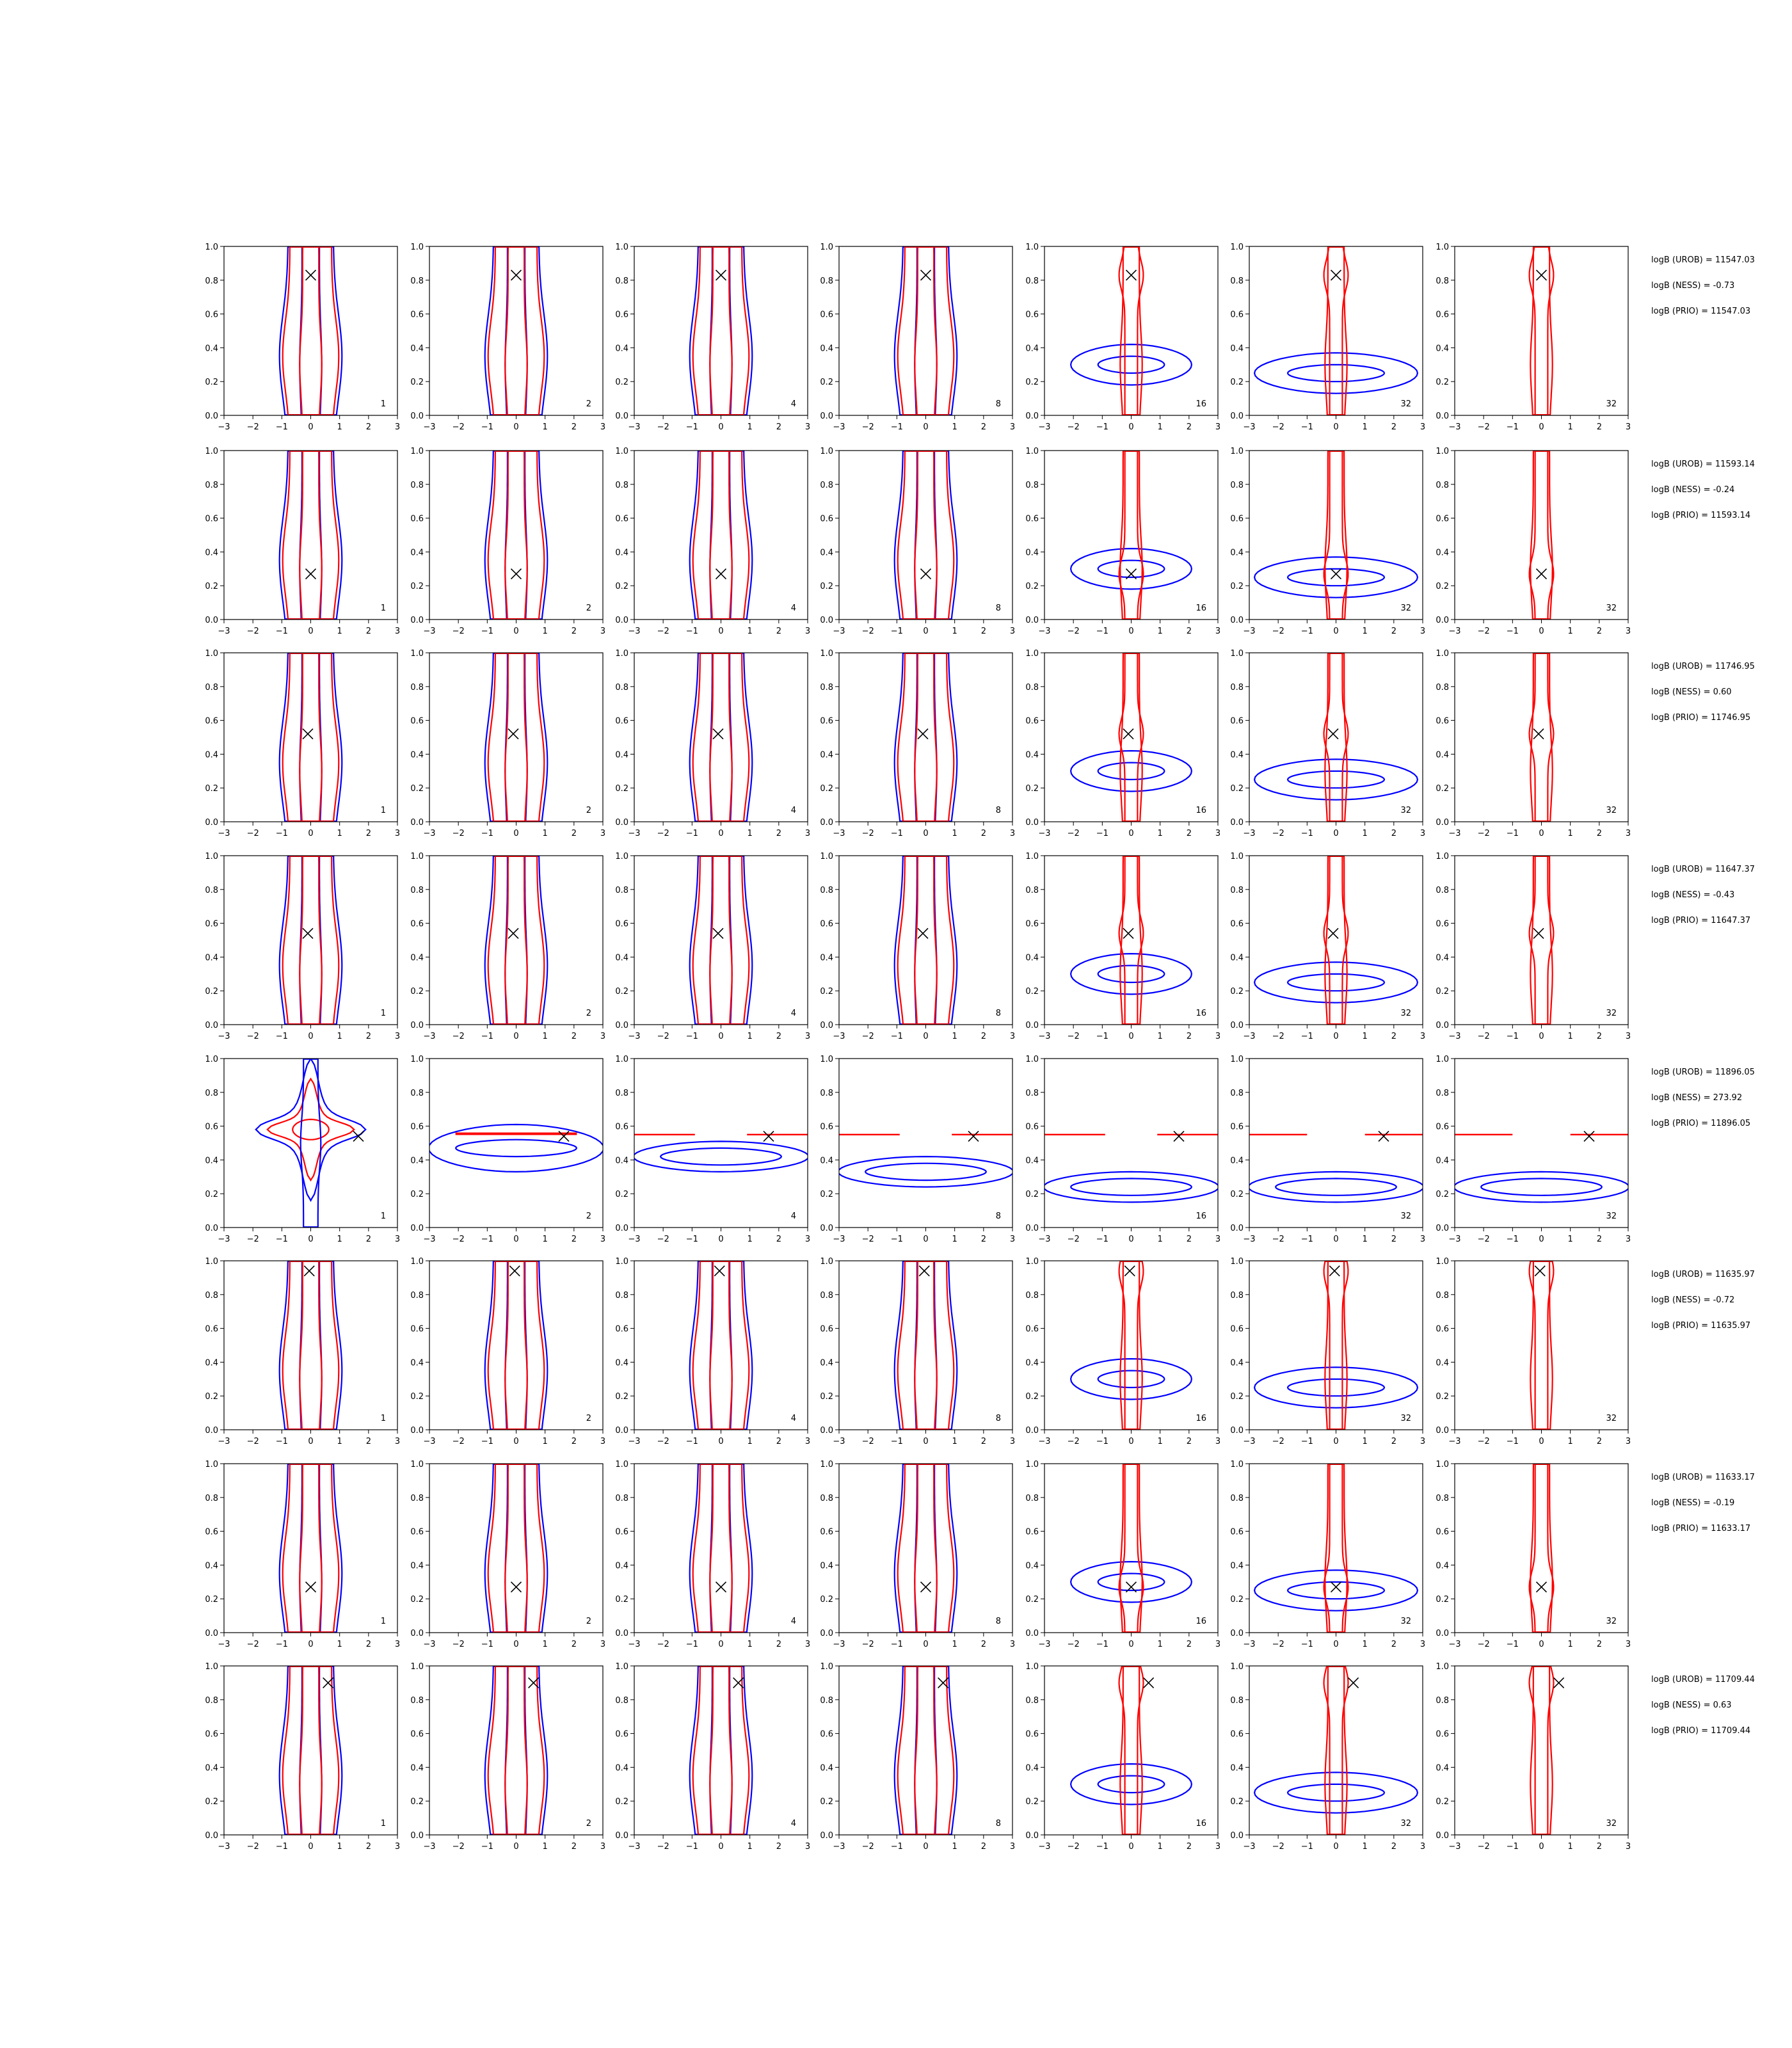 The height and width of the screenshot is (2048, 1792). What do you see at coordinates (302, 1149) in the screenshot?
I see `subplot-r5-c1: −3 −2 −1 0 1 2 3 0.0 0.2 0.4 0.6 0.8 1.0 1` at bounding box center [302, 1149].